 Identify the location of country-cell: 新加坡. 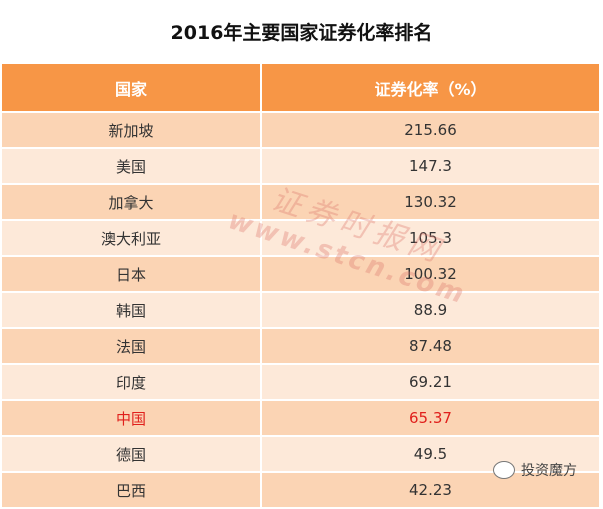
(132, 130).